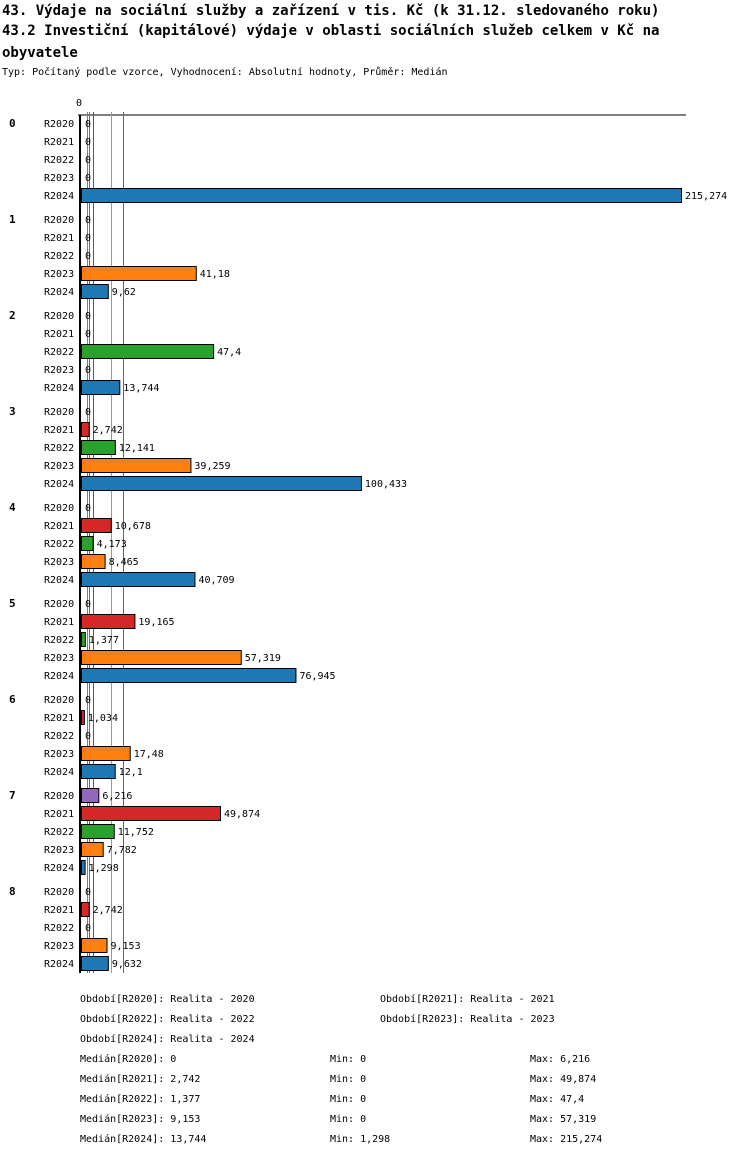  What do you see at coordinates (126, 946) in the screenshot?
I see `value-label-8-r2023: 9,153` at bounding box center [126, 946].